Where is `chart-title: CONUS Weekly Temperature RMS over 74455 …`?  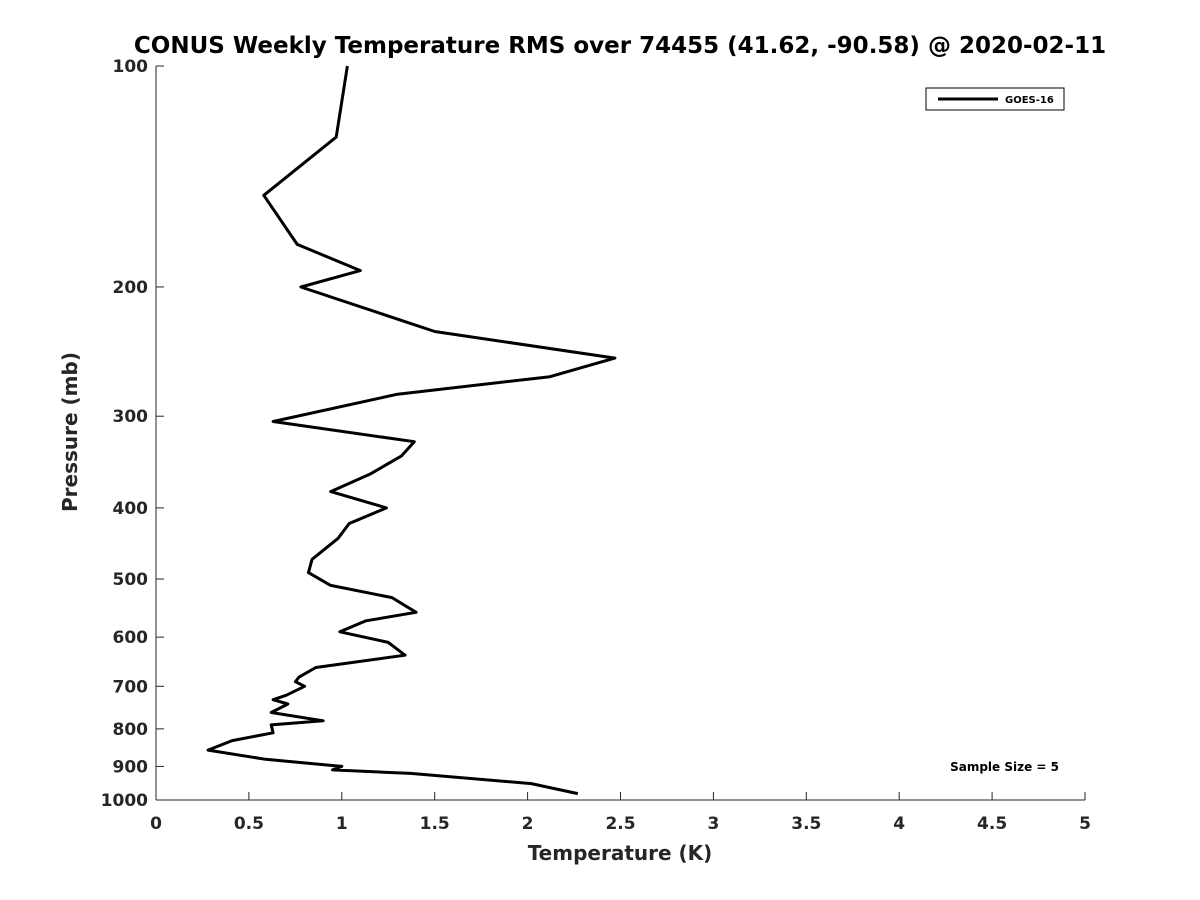 chart-title: CONUS Weekly Temperature RMS over 74455 … is located at coordinates (620, 46).